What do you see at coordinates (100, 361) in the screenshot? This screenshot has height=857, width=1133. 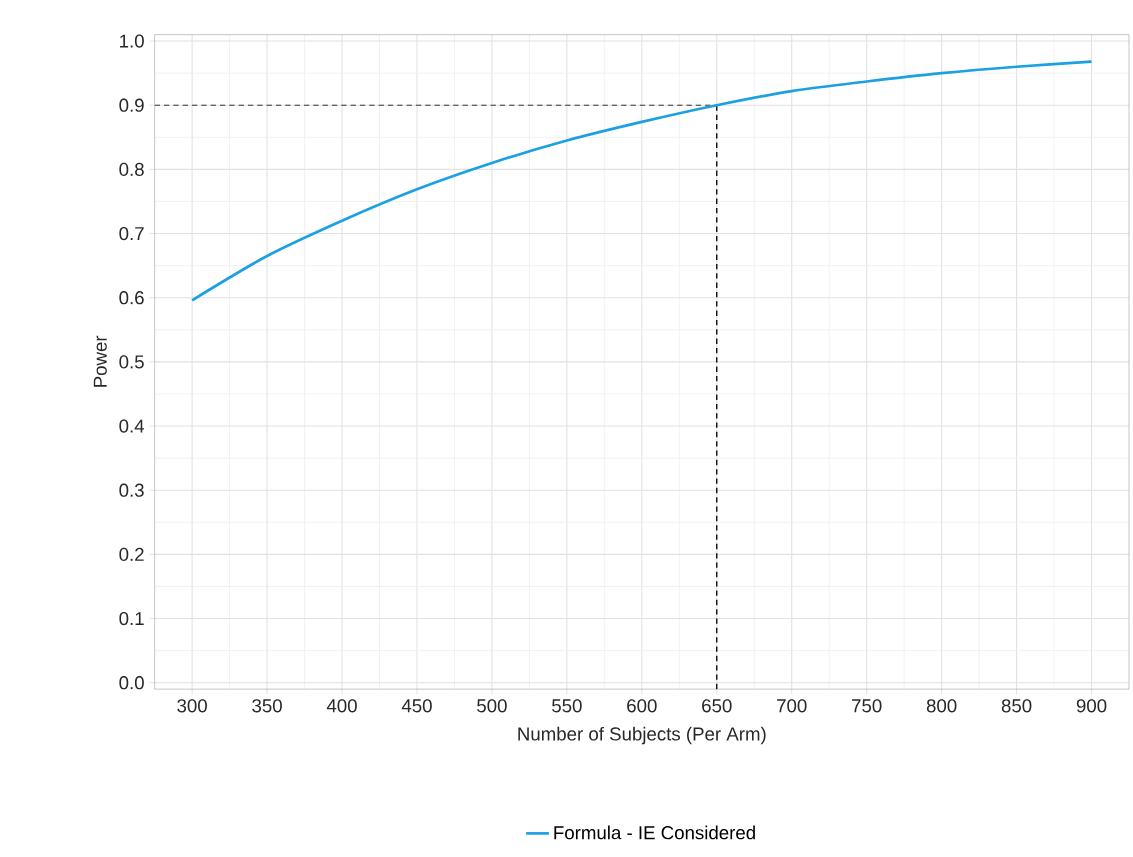 I see `y-axis-title: Power` at bounding box center [100, 361].